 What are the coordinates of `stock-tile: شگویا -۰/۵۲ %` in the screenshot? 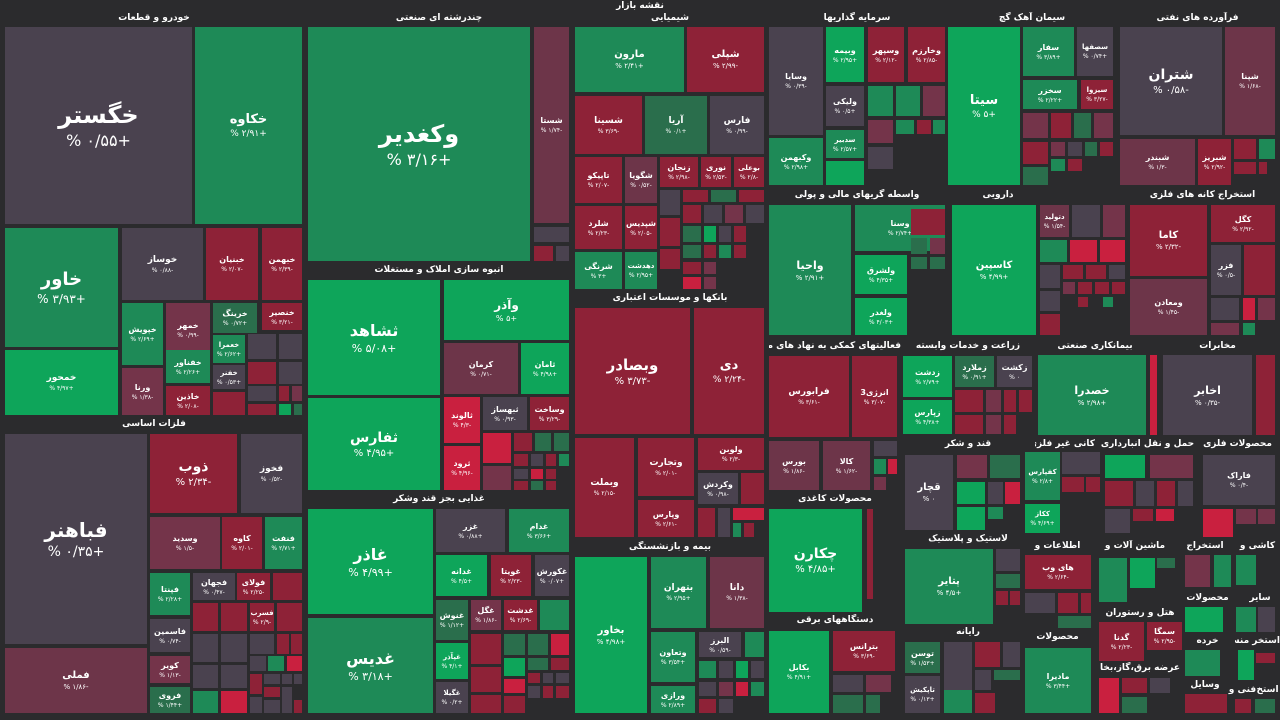 It's located at (641, 180).